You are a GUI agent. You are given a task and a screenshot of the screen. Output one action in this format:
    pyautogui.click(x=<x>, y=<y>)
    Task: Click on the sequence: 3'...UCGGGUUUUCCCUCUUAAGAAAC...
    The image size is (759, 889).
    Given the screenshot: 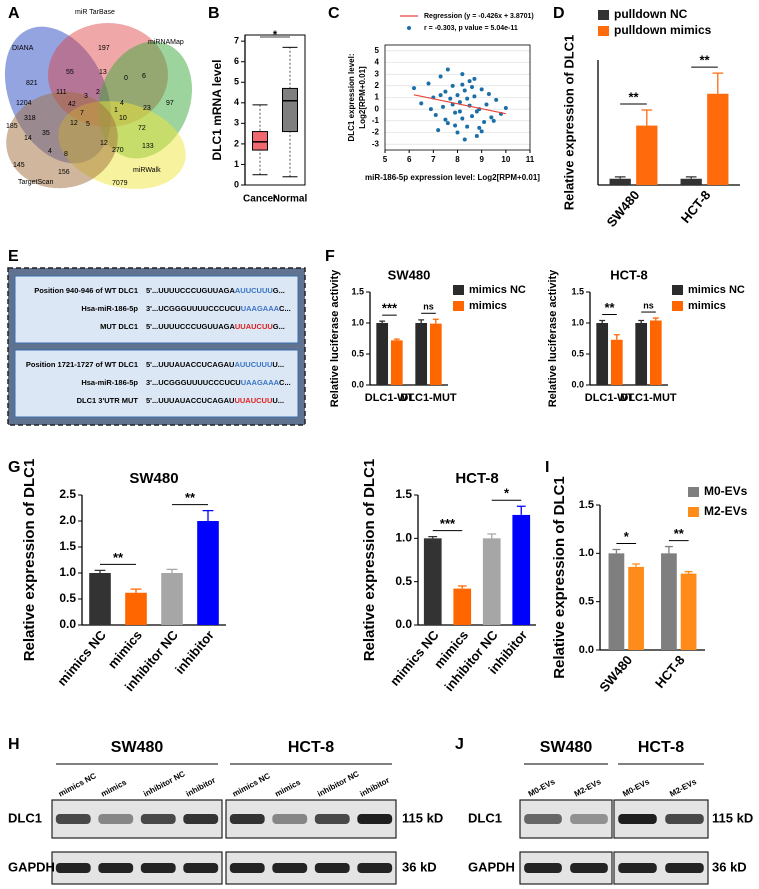 What is the action you would take?
    pyautogui.click(x=218, y=308)
    